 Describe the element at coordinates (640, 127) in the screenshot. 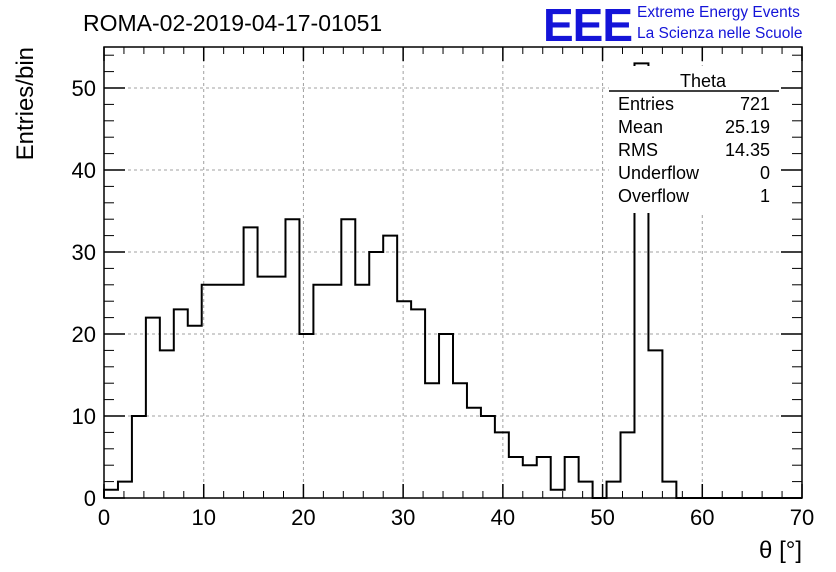

I see `stats-row-label: Mean` at that location.